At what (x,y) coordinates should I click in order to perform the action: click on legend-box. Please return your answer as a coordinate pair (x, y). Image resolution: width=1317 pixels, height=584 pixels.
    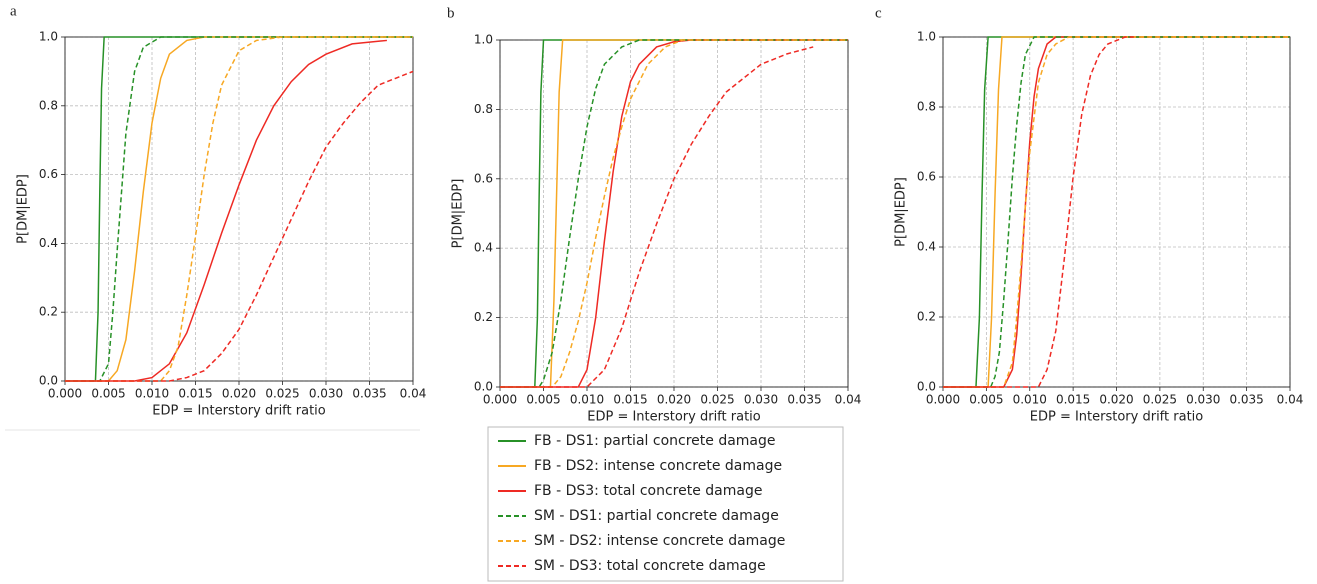
    Looking at the image, I should click on (665, 504).